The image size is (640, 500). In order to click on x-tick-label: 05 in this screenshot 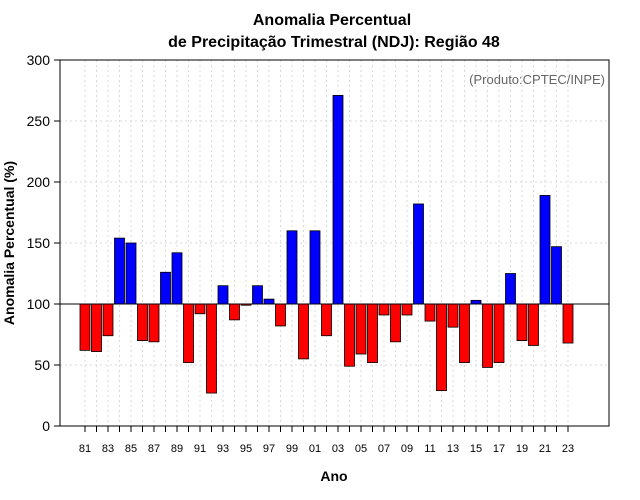, I will do `click(361, 449)`.